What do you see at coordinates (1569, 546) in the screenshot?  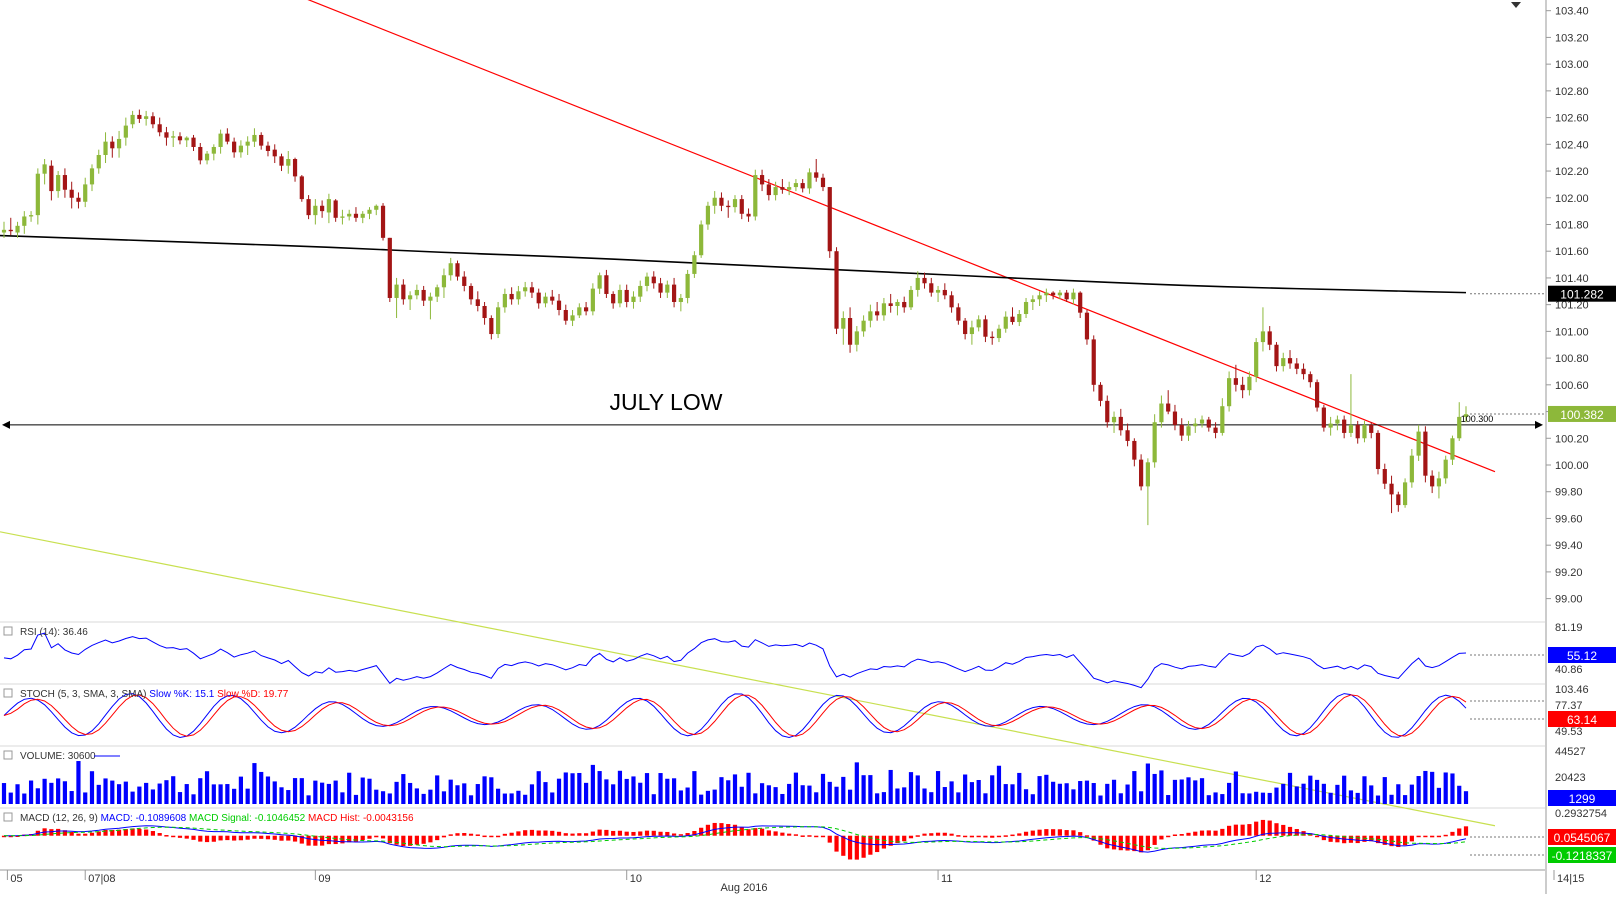 I see `price-tick-label: 99.40` at bounding box center [1569, 546].